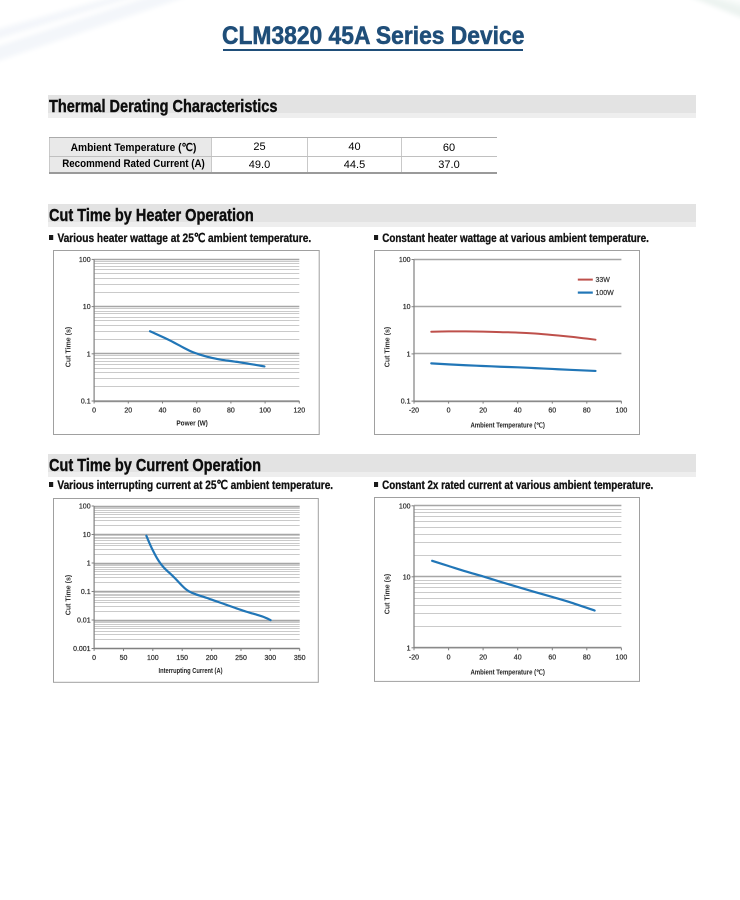  Describe the element at coordinates (603, 280) in the screenshot. I see `svg-text: 33W` at that location.